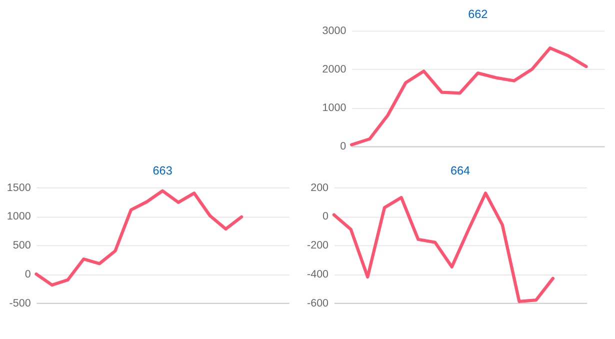  Describe the element at coordinates (478, 14) in the screenshot. I see `chart-title: 662` at that location.